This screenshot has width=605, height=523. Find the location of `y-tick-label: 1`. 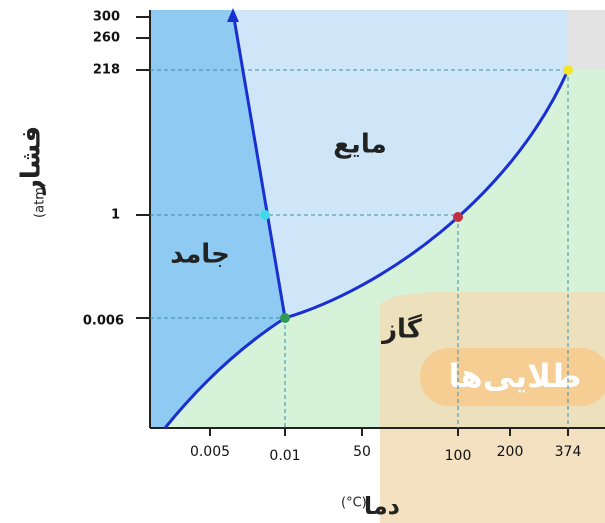

y-tick-label: 1 is located at coordinates (115, 215).